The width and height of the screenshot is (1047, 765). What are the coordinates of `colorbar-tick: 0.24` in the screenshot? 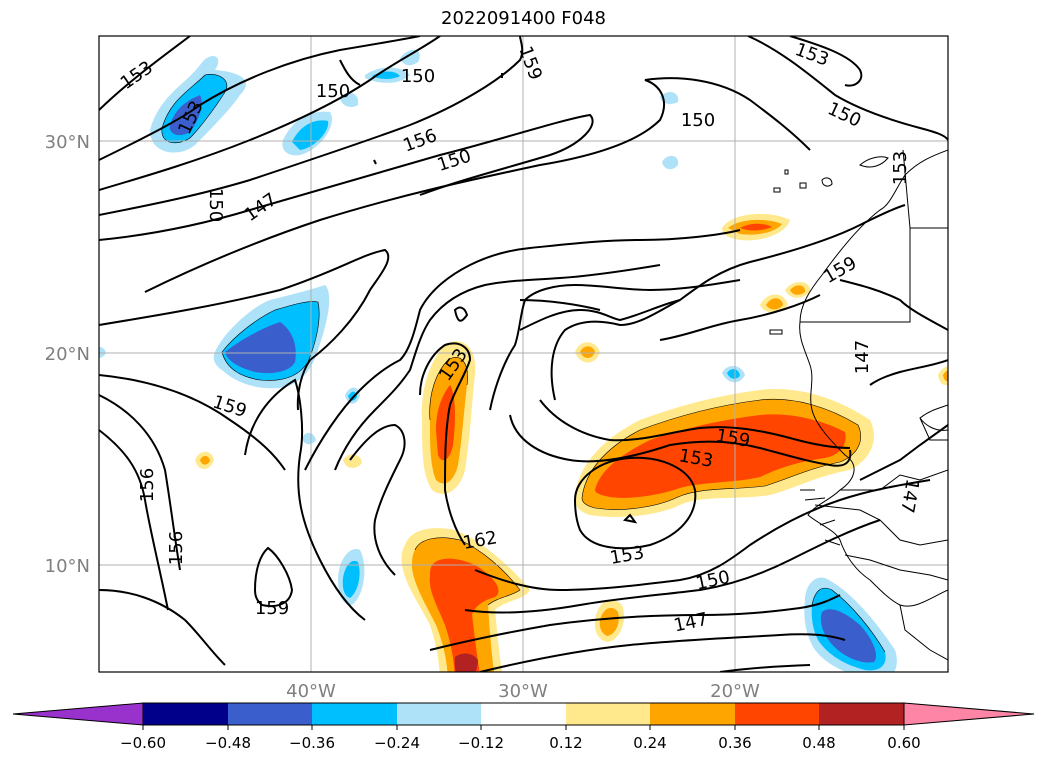 It's located at (649, 743).